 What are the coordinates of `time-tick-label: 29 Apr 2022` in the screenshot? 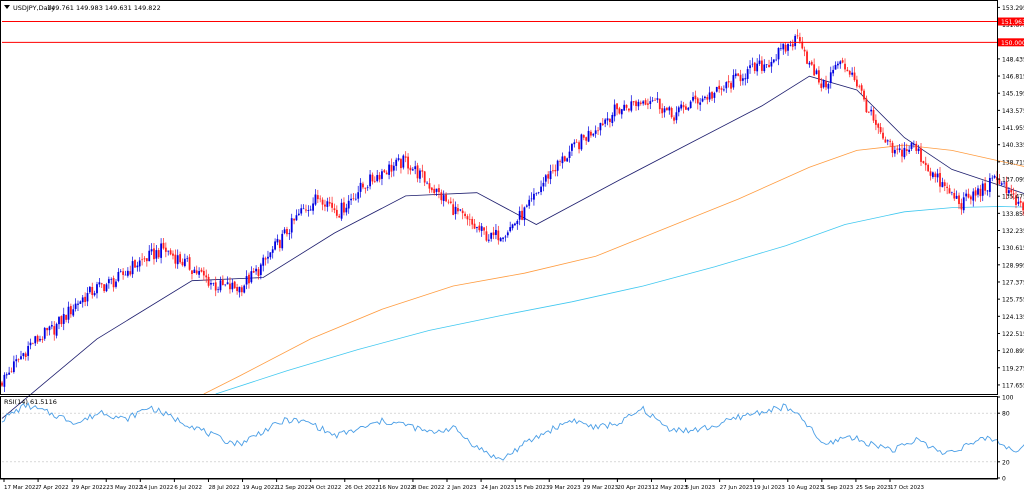 It's located at (89, 488).